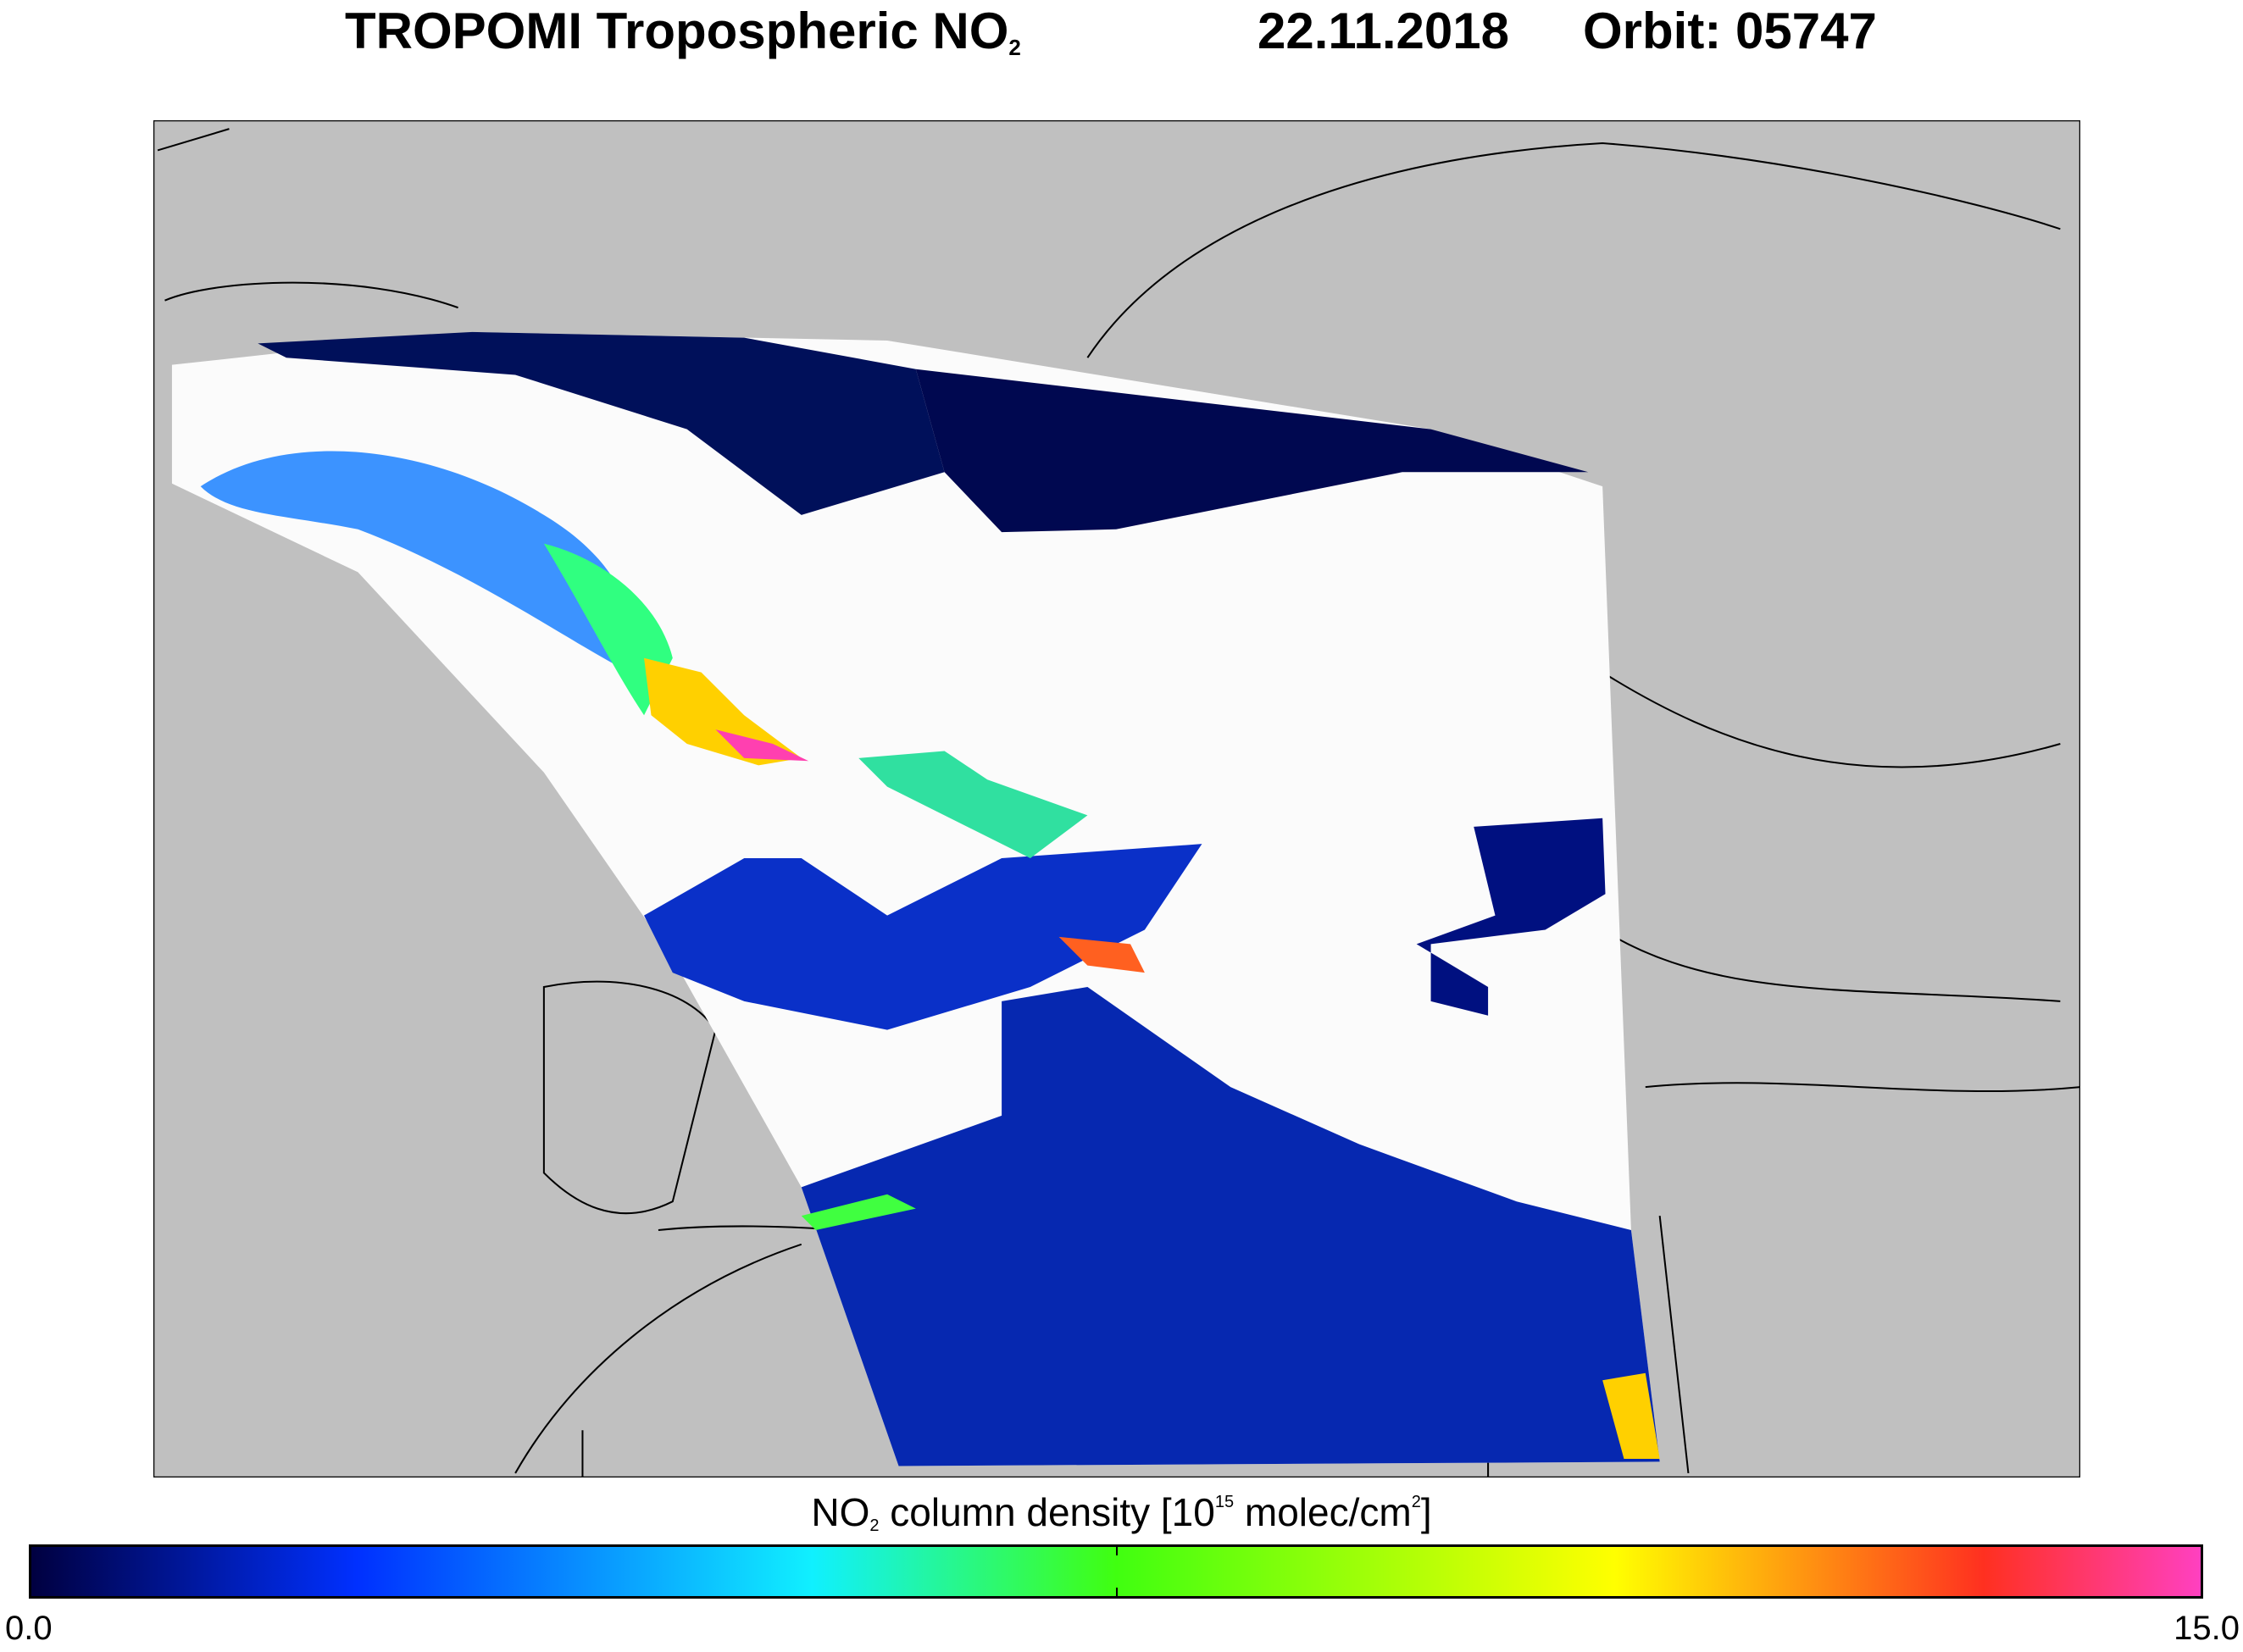 The image size is (2243, 1652). What do you see at coordinates (1116, 1572) in the screenshot?
I see `colorbar` at bounding box center [1116, 1572].